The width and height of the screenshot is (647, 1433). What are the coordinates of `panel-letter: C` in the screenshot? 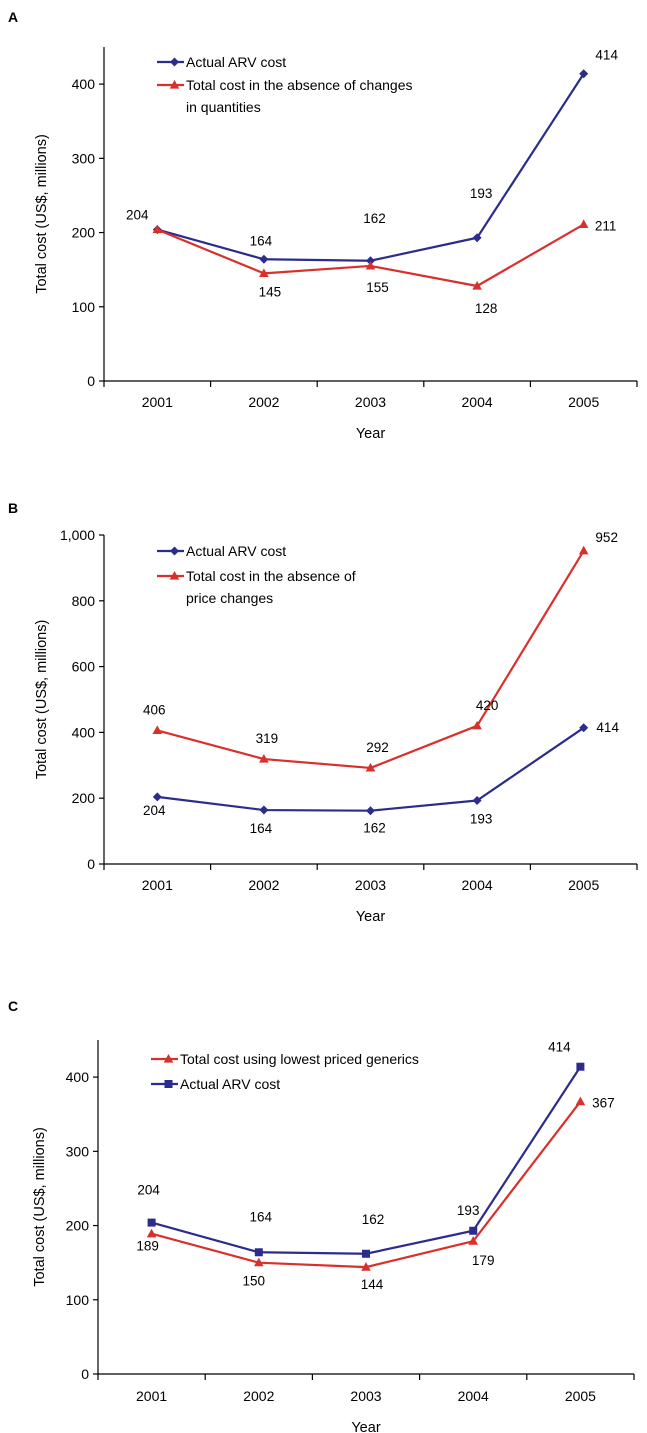 It's located at (13, 1006).